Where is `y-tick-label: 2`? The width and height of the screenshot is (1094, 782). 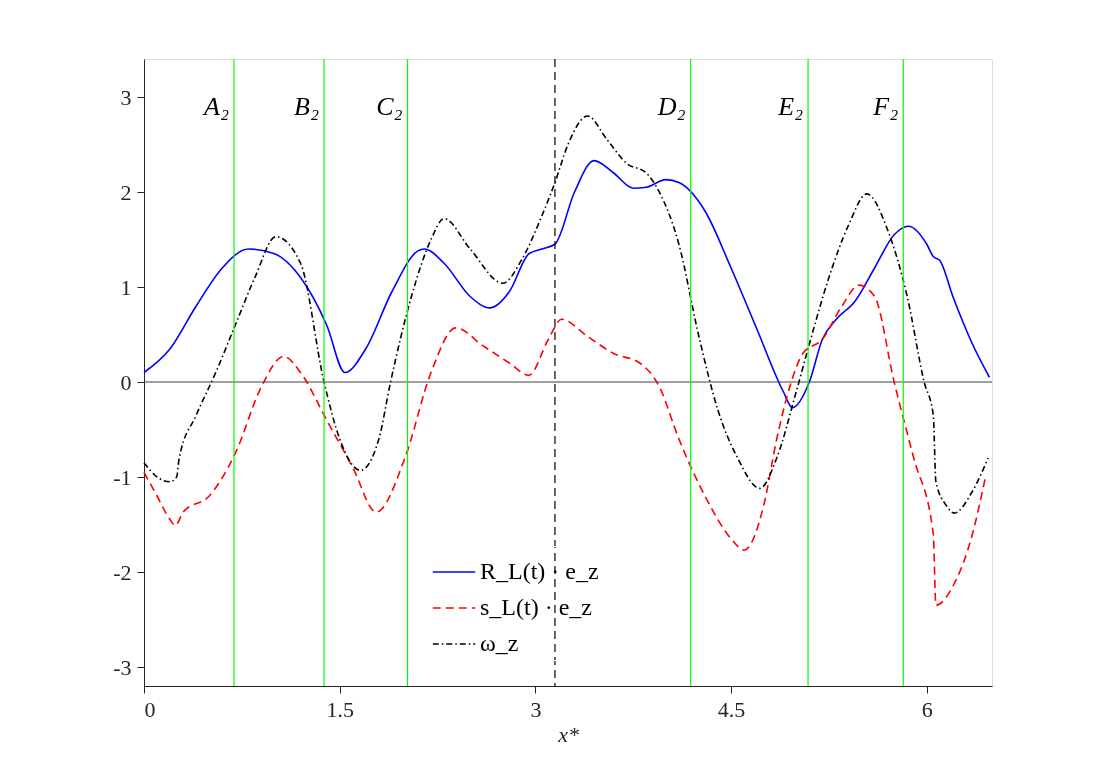
y-tick-label: 2 is located at coordinates (126, 192).